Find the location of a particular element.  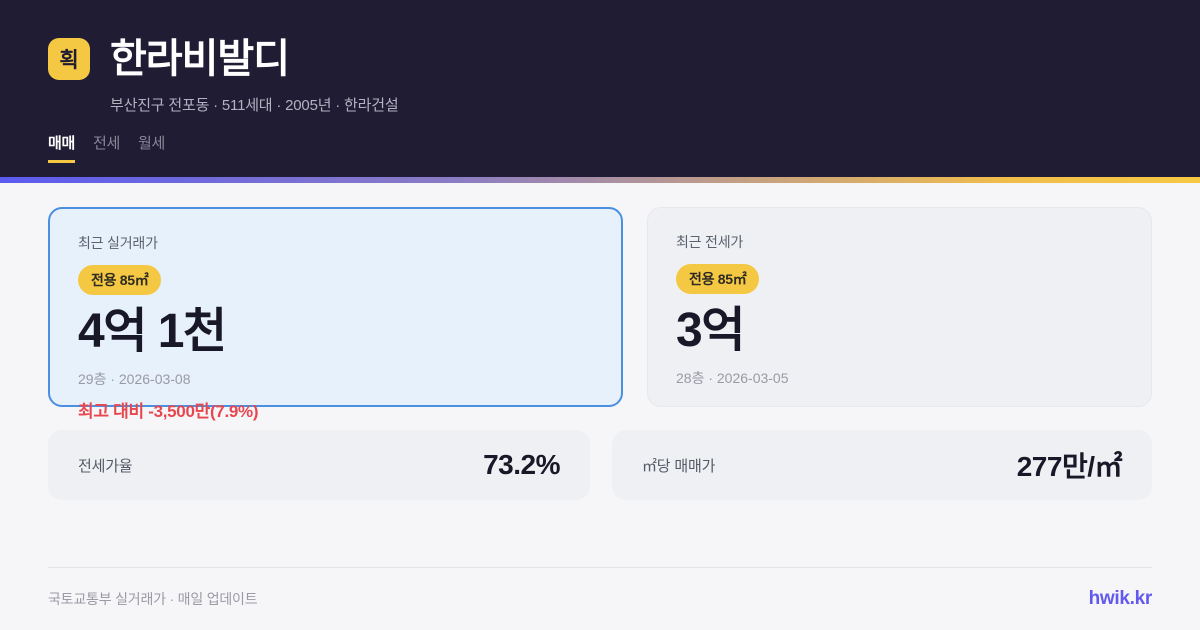

jeonse-price-value: 3억 is located at coordinates (710, 330).